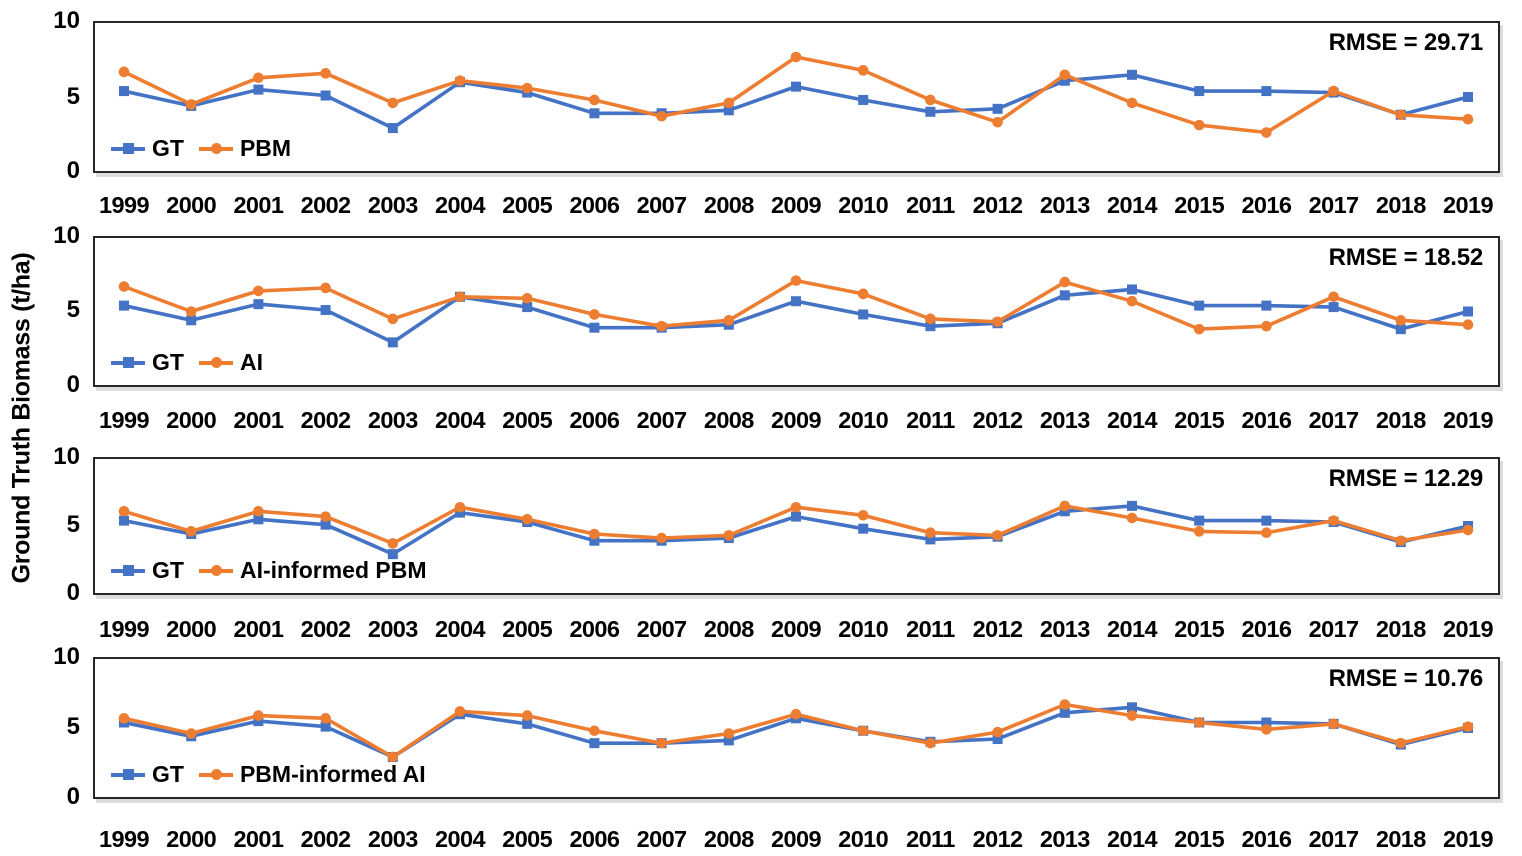 The image size is (1522, 856). What do you see at coordinates (1406, 678) in the screenshot?
I see `rmse-annotation: RMSE = 10.76` at bounding box center [1406, 678].